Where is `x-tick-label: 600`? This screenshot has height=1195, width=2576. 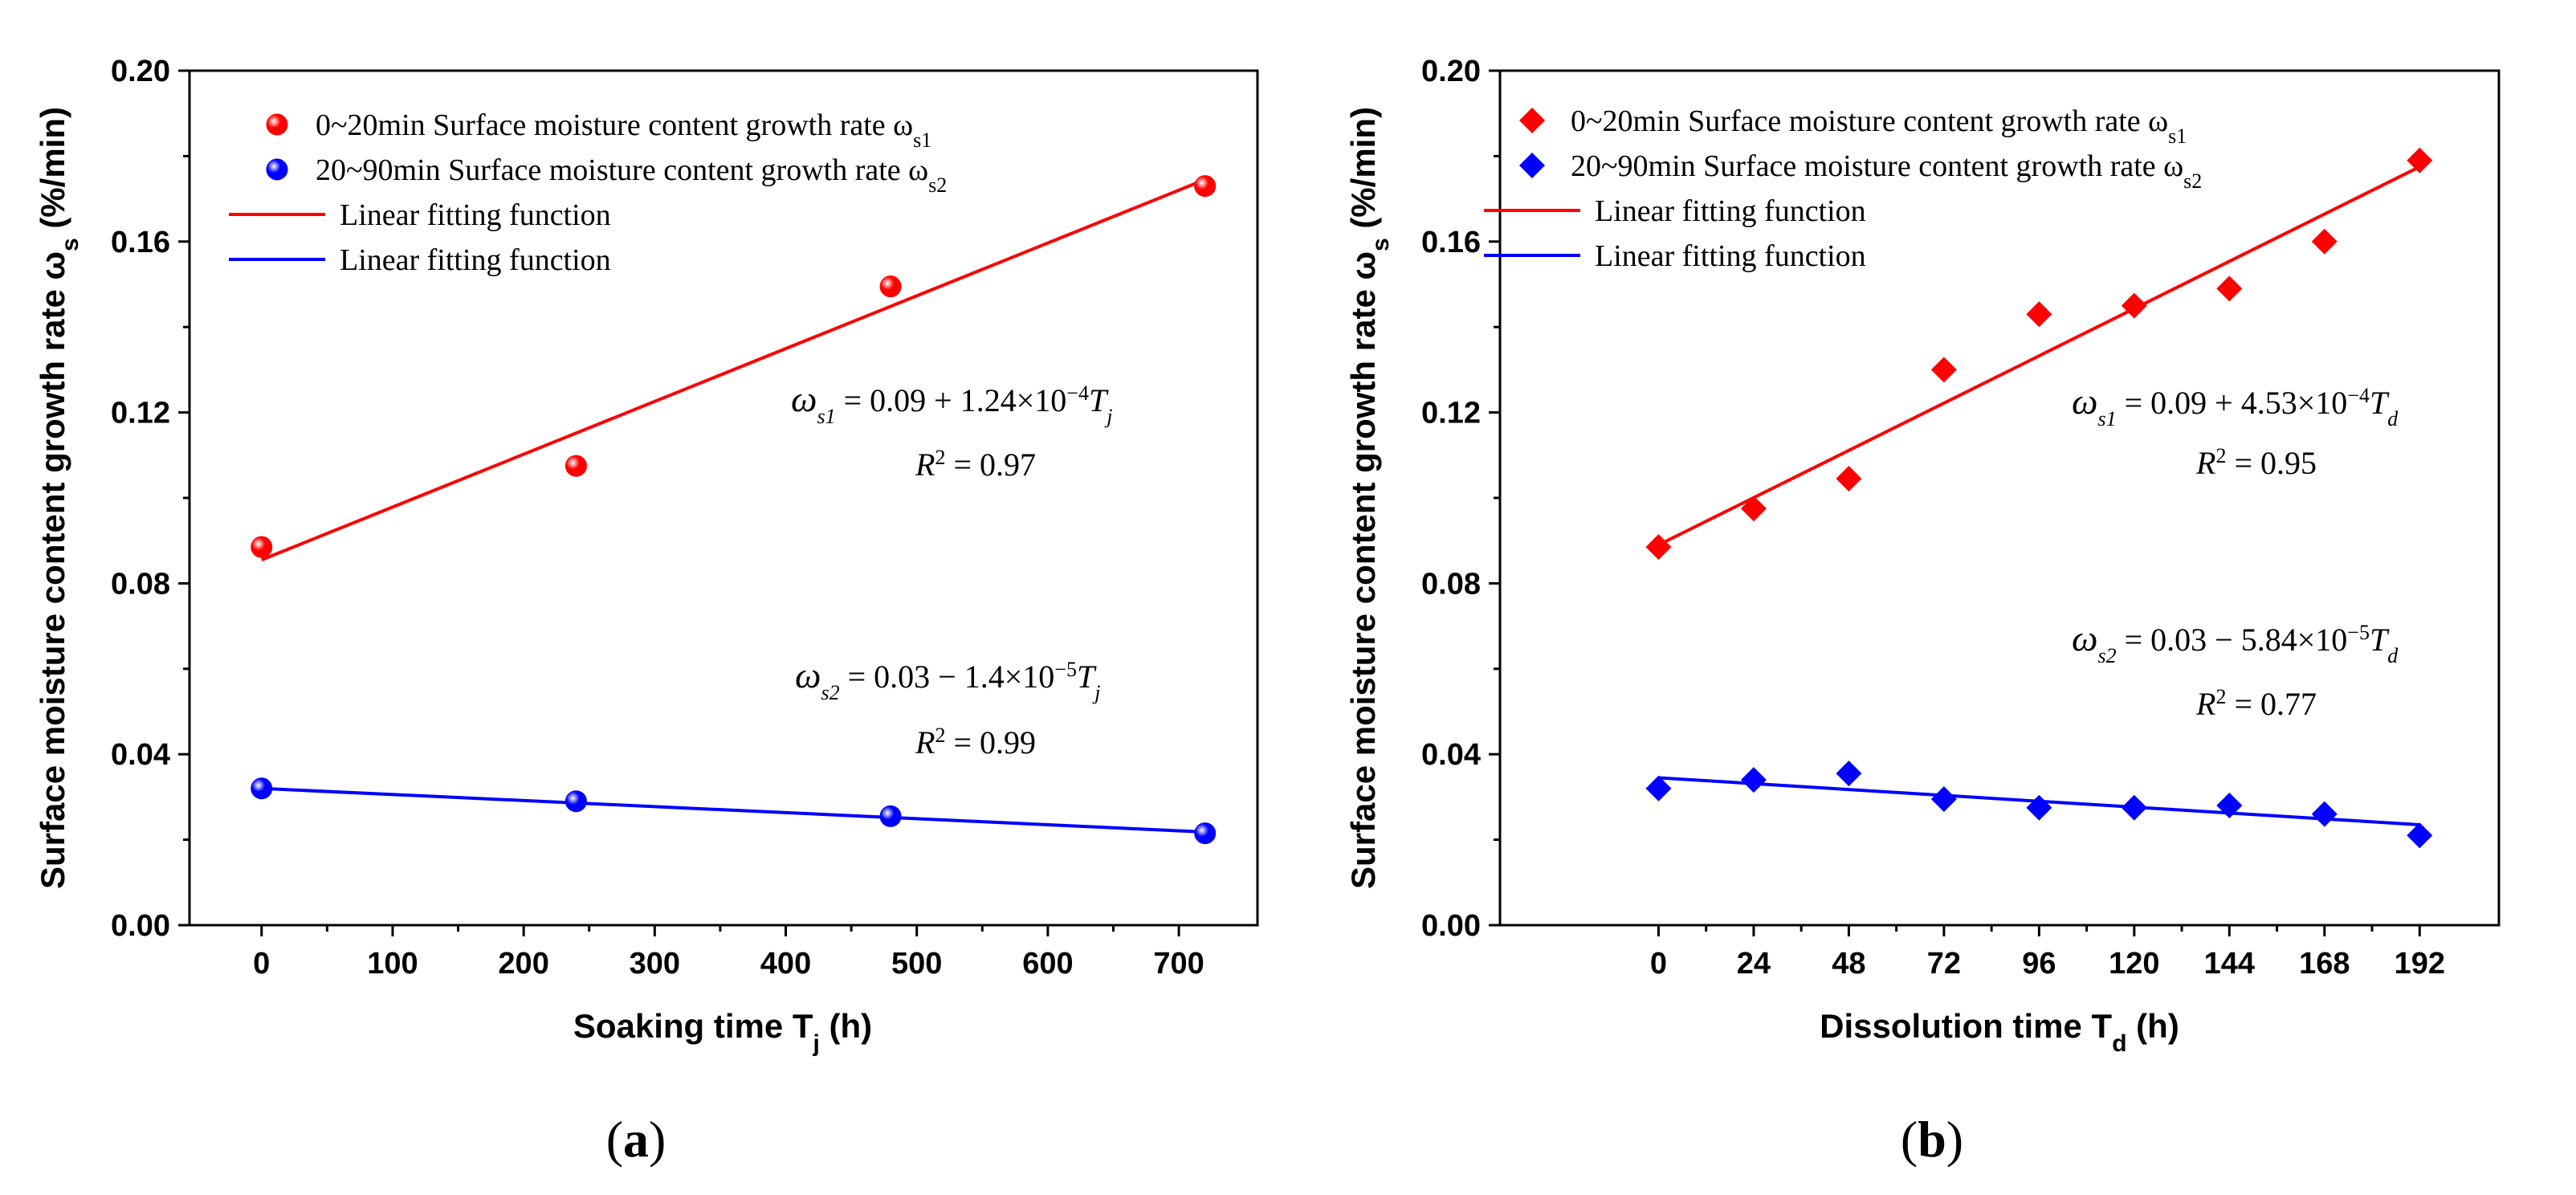
x-tick-label: 600 is located at coordinates (1047, 964).